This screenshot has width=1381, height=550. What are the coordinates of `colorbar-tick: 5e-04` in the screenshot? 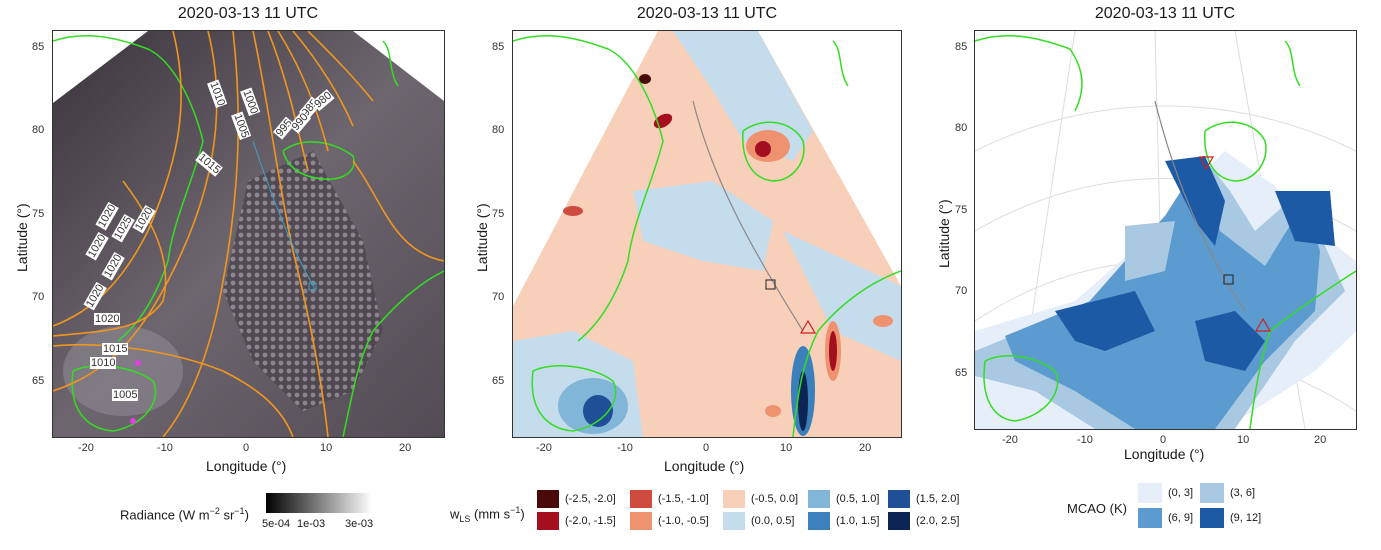 It's located at (276, 524).